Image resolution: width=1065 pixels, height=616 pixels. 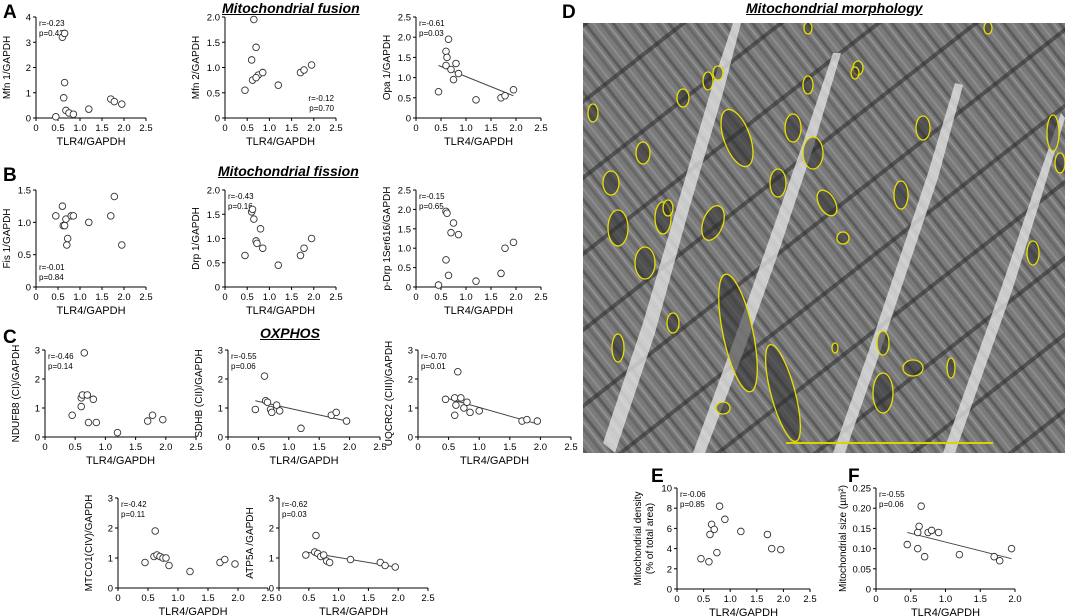 I want to click on y-tick-label: 10, so click(x=666, y=489).